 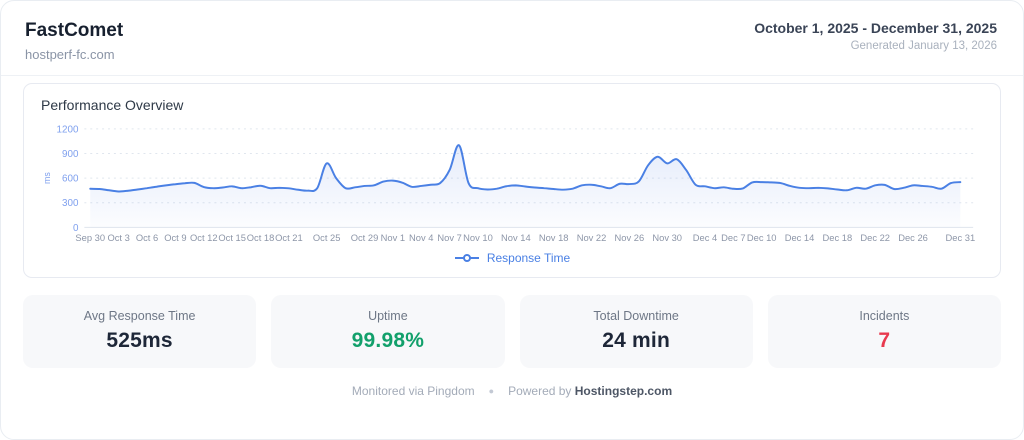 What do you see at coordinates (204, 238) in the screenshot?
I see `x-axis-tick-label: Oct 12` at bounding box center [204, 238].